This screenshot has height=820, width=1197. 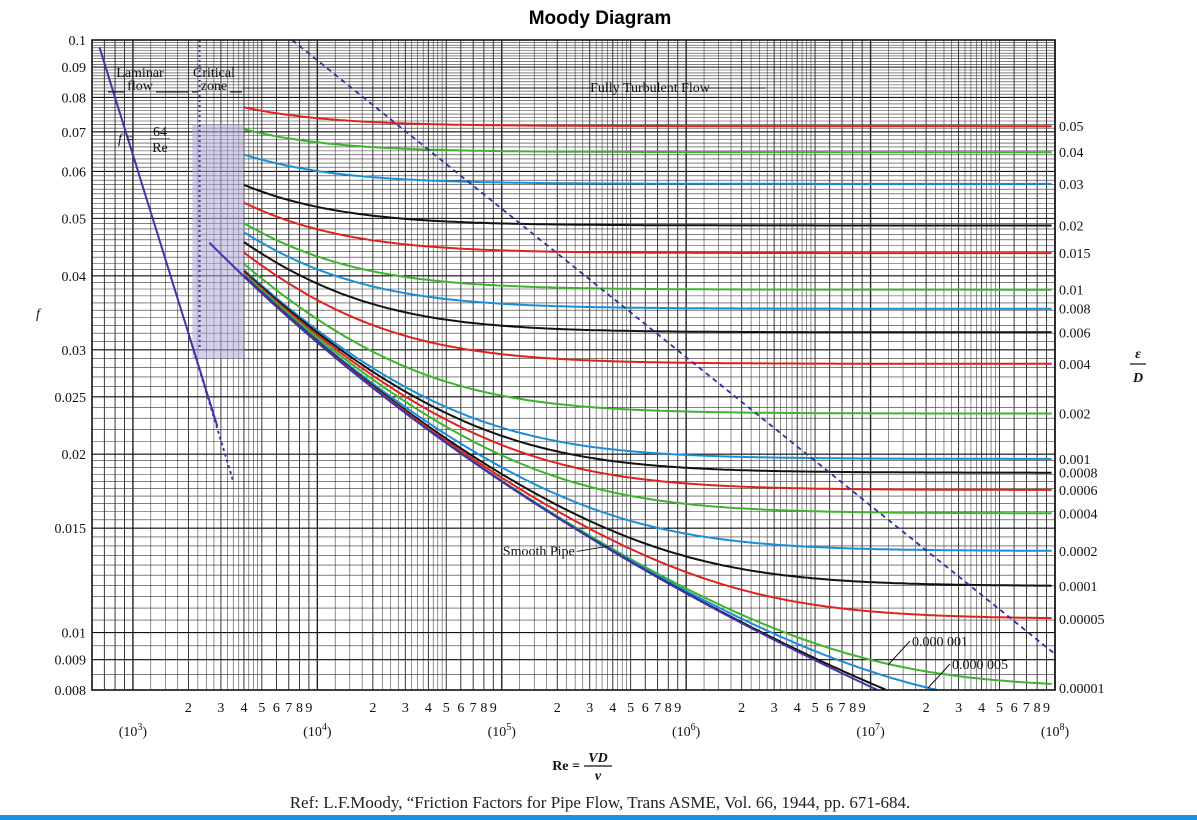 I want to click on roughness-curve-0.006, so click(x=647, y=287).